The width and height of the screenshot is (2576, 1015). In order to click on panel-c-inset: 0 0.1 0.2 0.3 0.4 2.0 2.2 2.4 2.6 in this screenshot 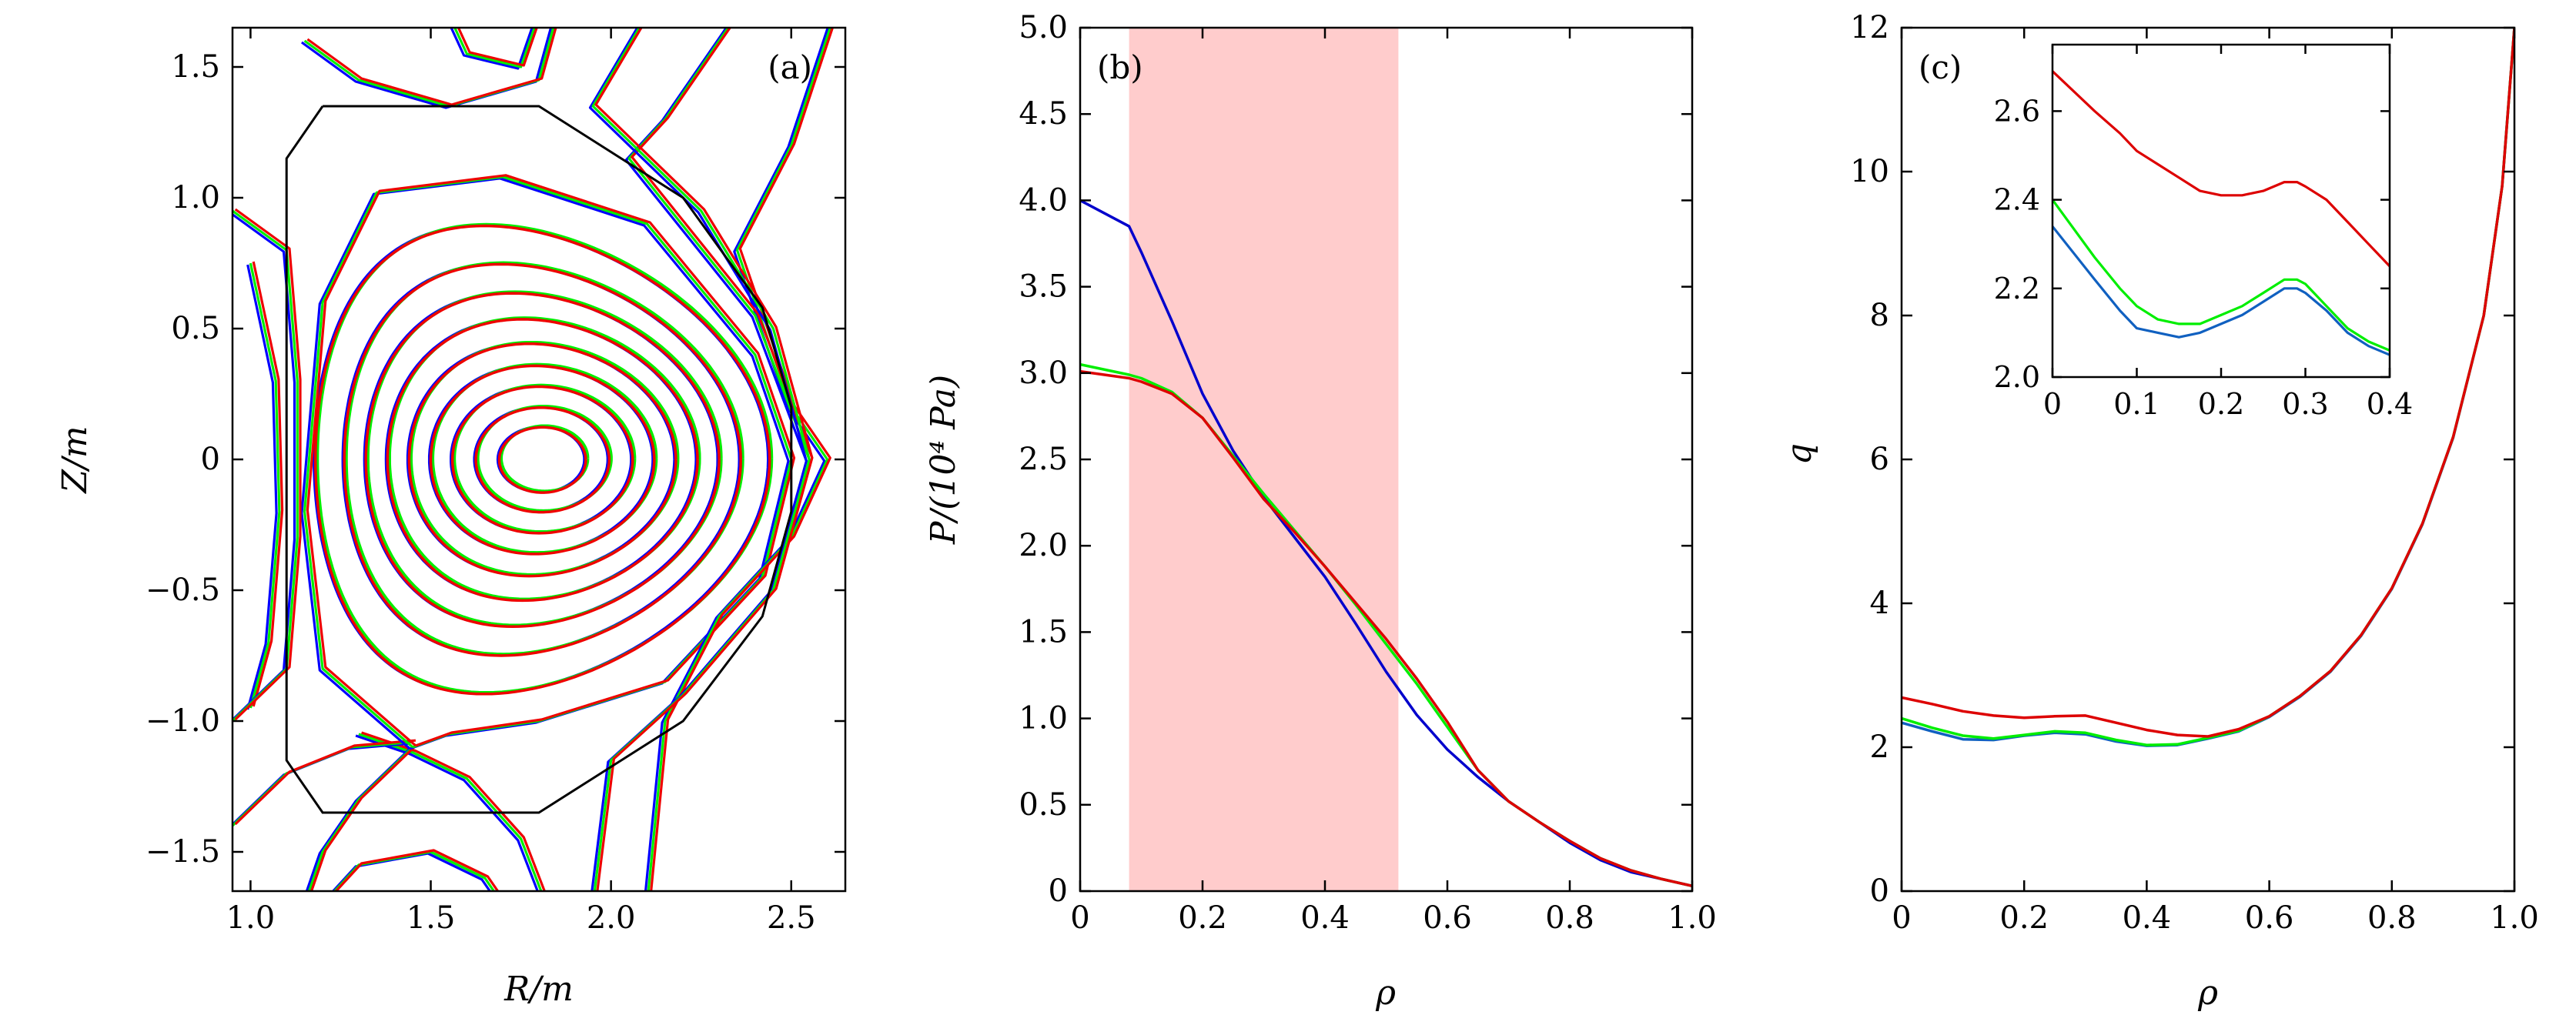, I will do `click(2203, 232)`.